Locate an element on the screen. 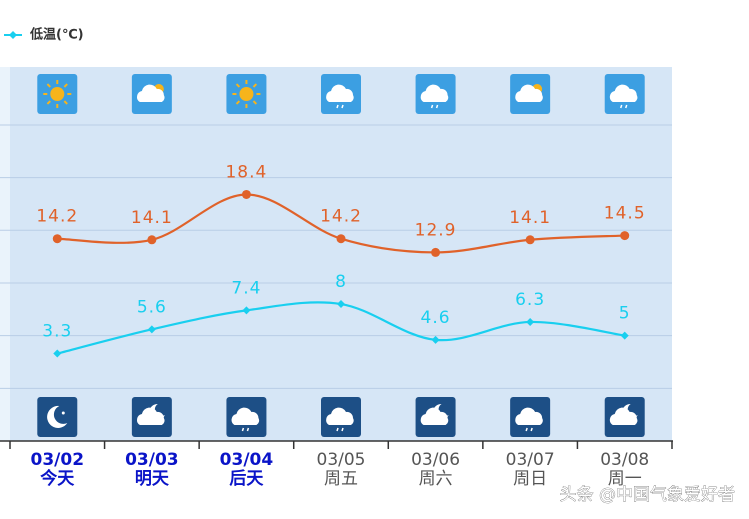 This screenshot has width=749, height=519. weekday-label: 今天 is located at coordinates (57, 478).